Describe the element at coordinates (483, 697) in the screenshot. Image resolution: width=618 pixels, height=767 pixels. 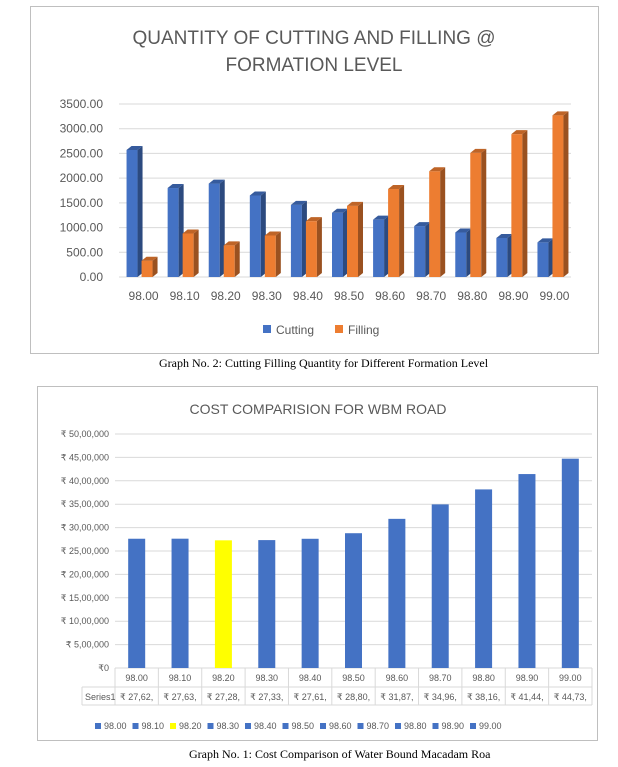
I see `table-value: ₹ 38,16,` at that location.